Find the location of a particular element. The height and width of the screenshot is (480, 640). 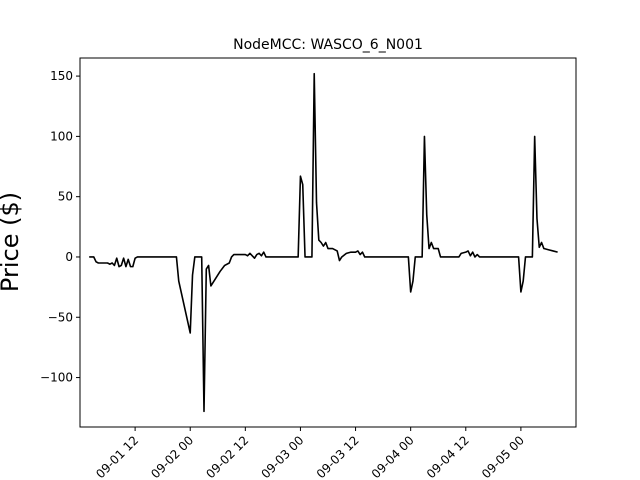

y-tick-label: 50 is located at coordinates (65, 197).